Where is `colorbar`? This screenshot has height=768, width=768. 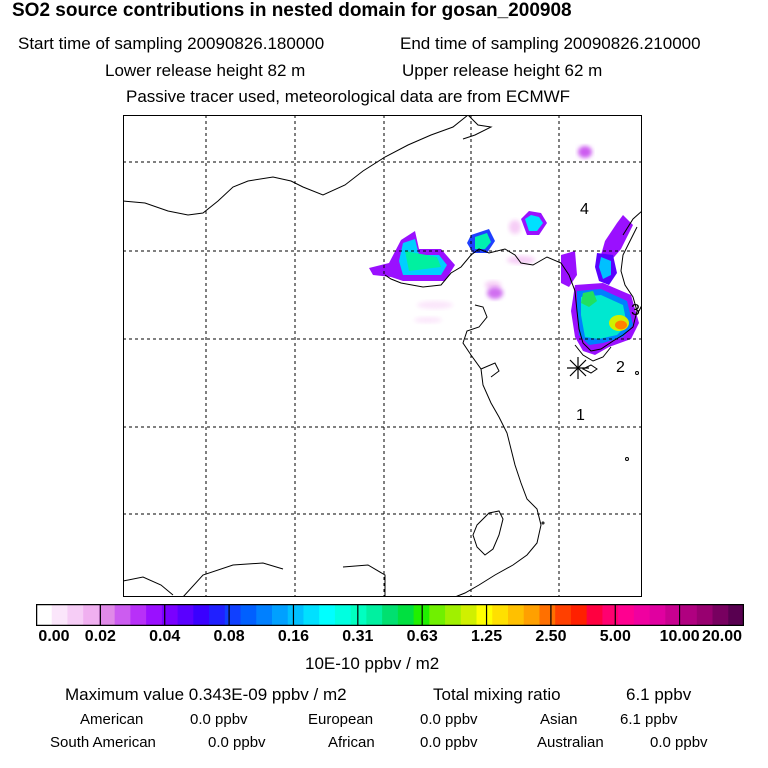
colorbar is located at coordinates (390, 615).